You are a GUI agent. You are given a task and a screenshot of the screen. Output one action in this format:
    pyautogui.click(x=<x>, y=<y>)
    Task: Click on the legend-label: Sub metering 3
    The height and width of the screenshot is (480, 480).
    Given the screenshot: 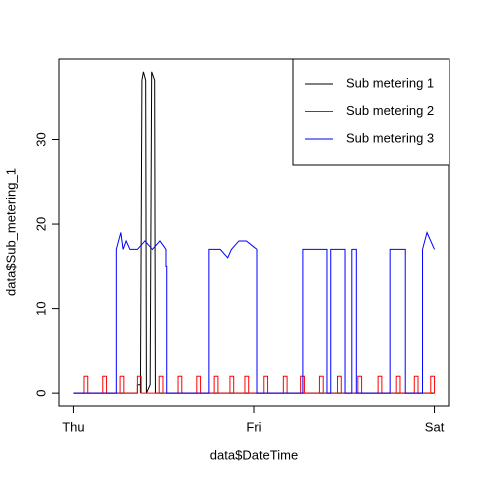 What is the action you would take?
    pyautogui.click(x=390, y=137)
    